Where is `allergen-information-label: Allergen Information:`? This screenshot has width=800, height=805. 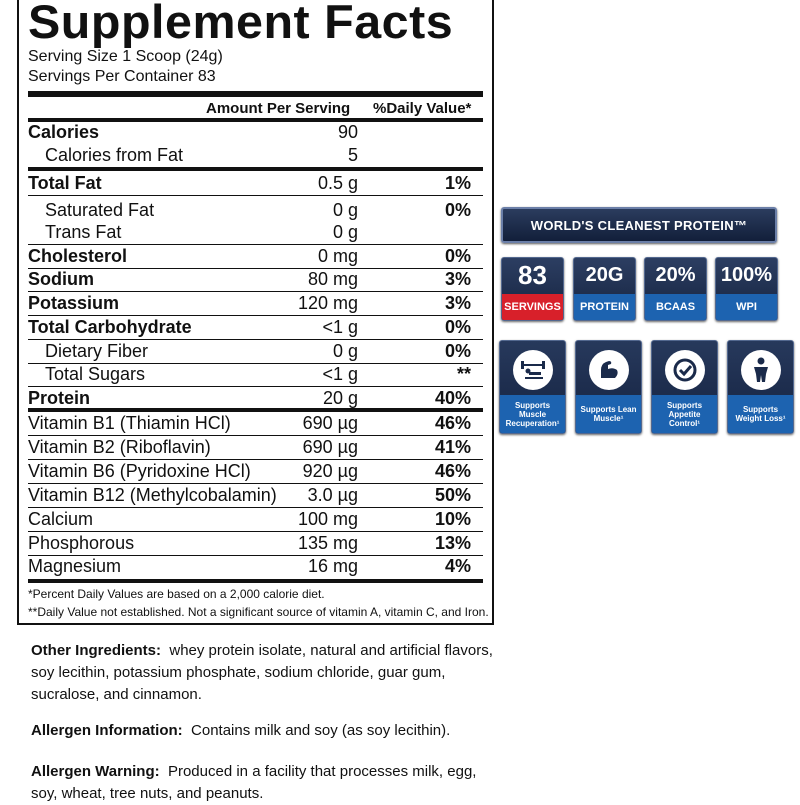 allergen-information-label: Allergen Information: is located at coordinates (107, 730).